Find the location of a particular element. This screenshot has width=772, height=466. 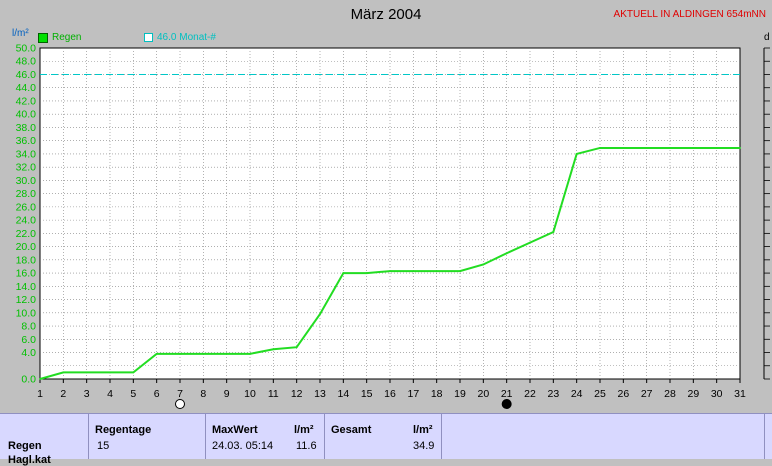

gesamt-value: 34.9 is located at coordinates (424, 446).